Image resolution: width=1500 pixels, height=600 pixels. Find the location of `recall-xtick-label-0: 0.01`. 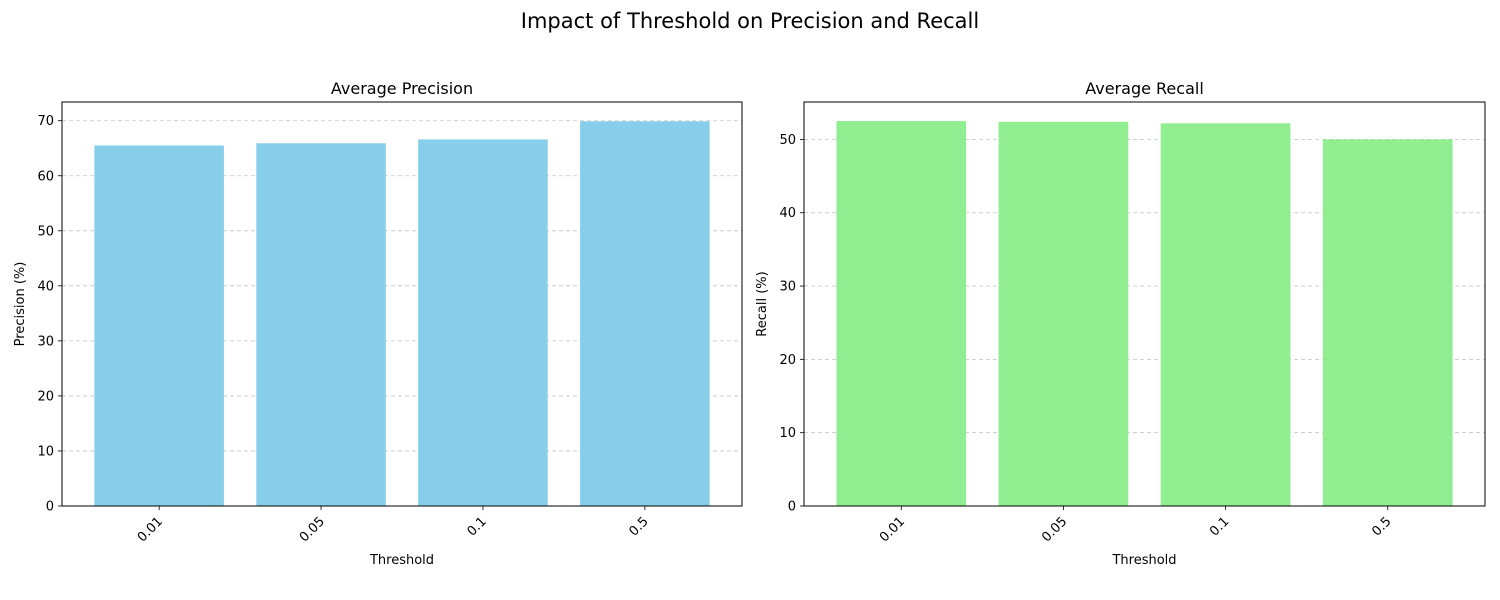

recall-xtick-label-0: 0.01 is located at coordinates (892, 529).